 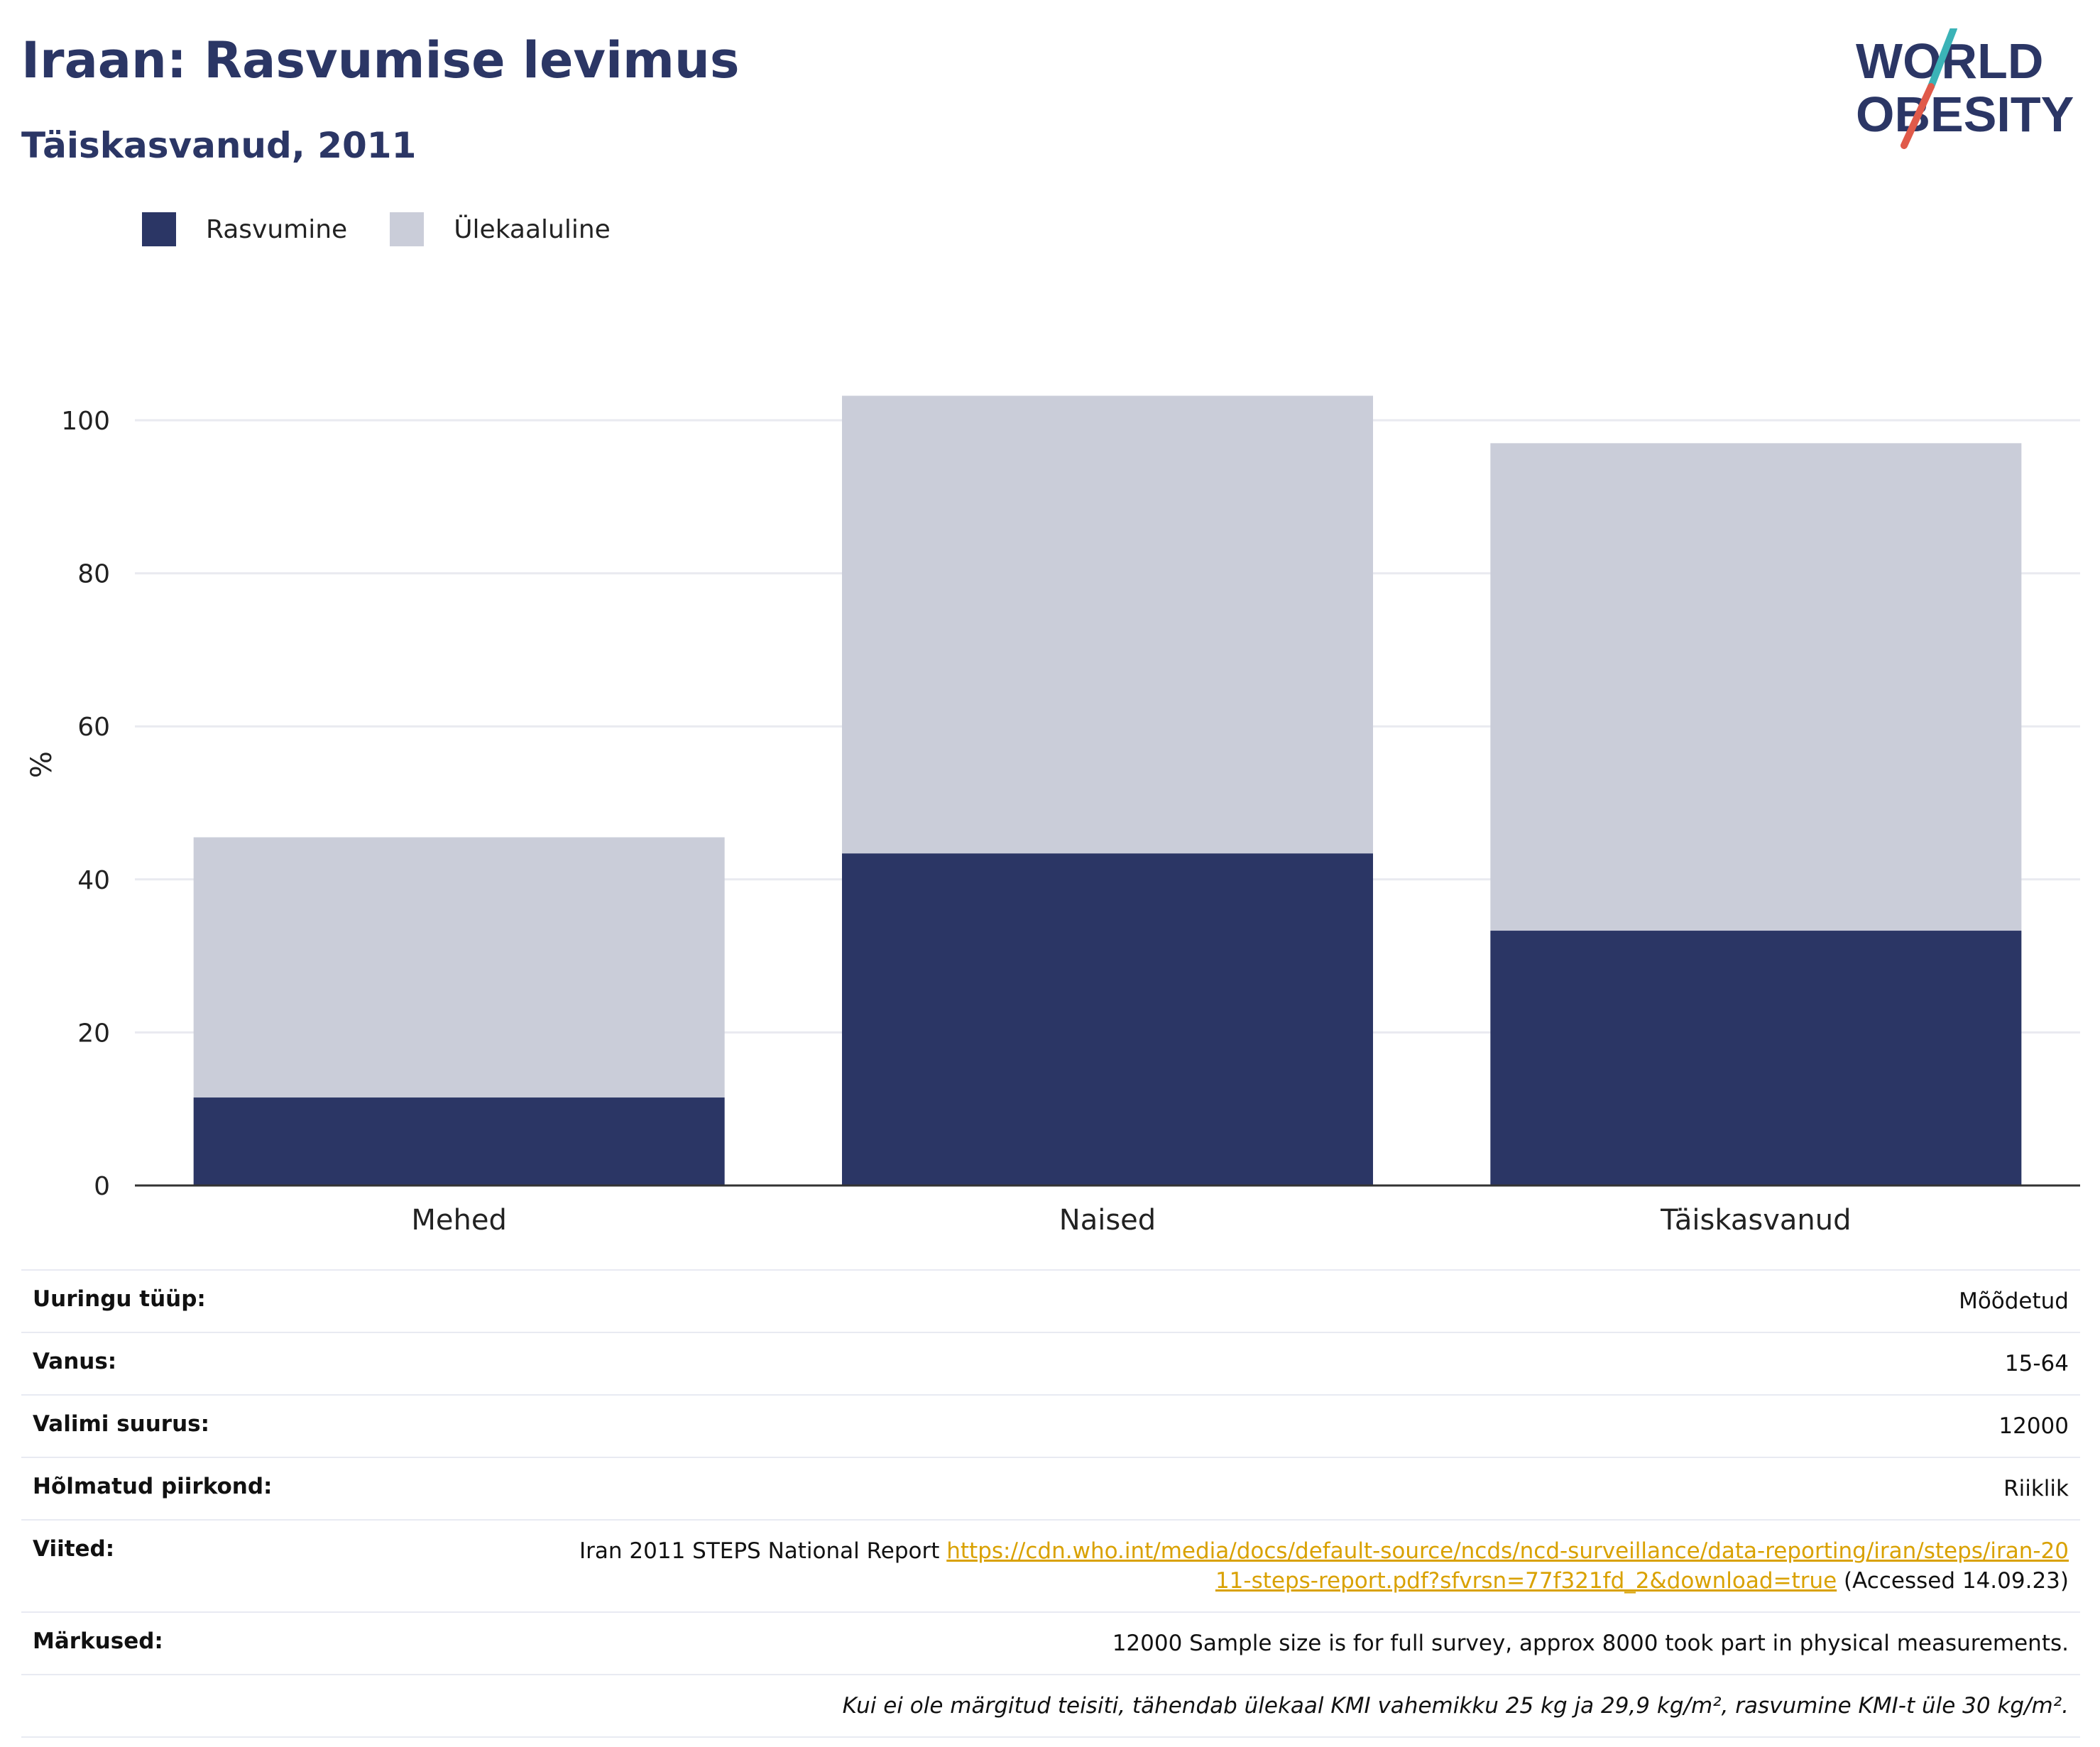 I want to click on info-key: Vanus:, so click(x=75, y=1361).